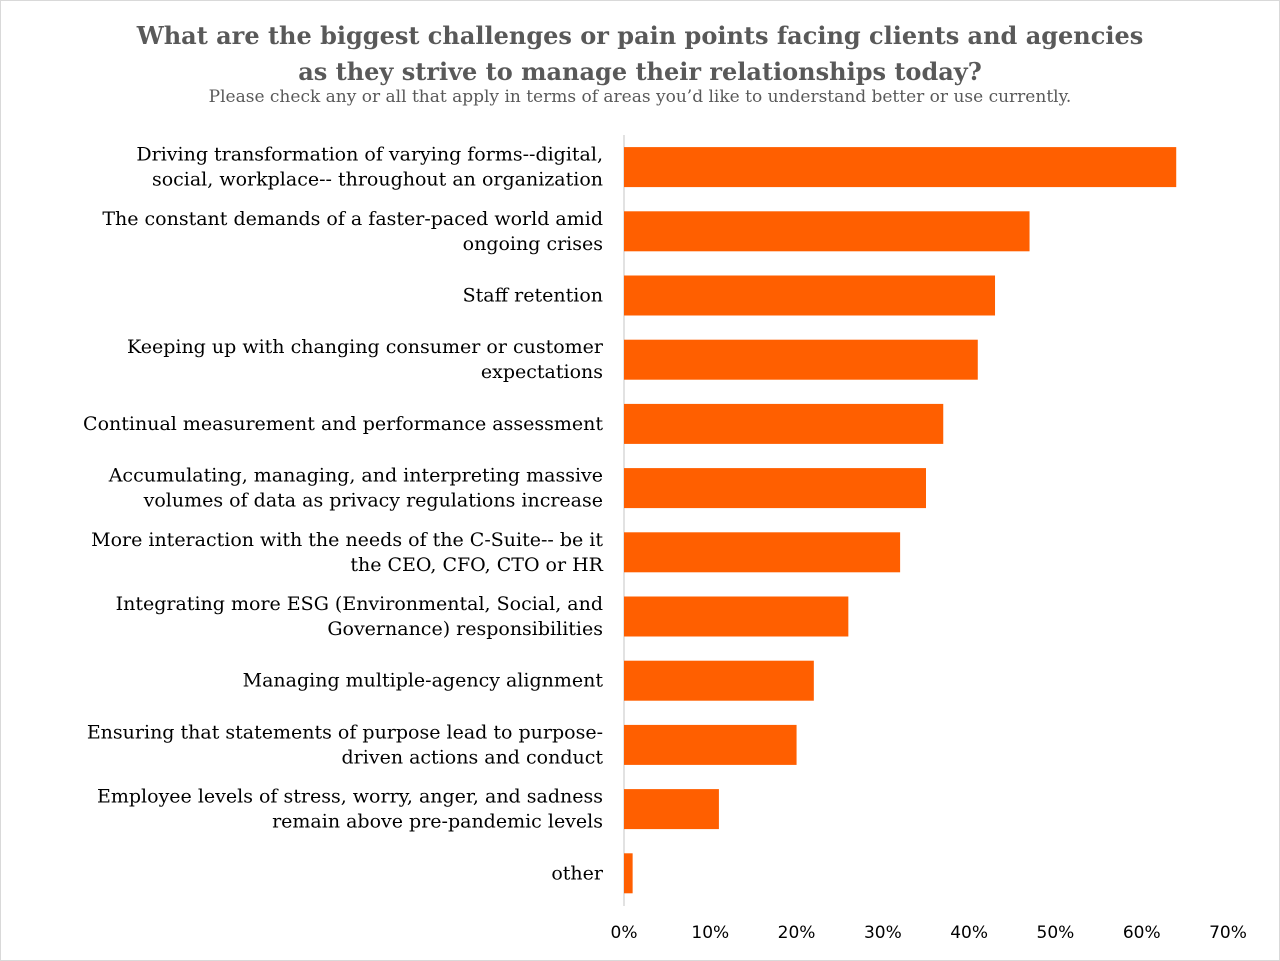 This screenshot has height=961, width=1280. Describe the element at coordinates (797, 933) in the screenshot. I see `x-tick-label: 20%` at that location.